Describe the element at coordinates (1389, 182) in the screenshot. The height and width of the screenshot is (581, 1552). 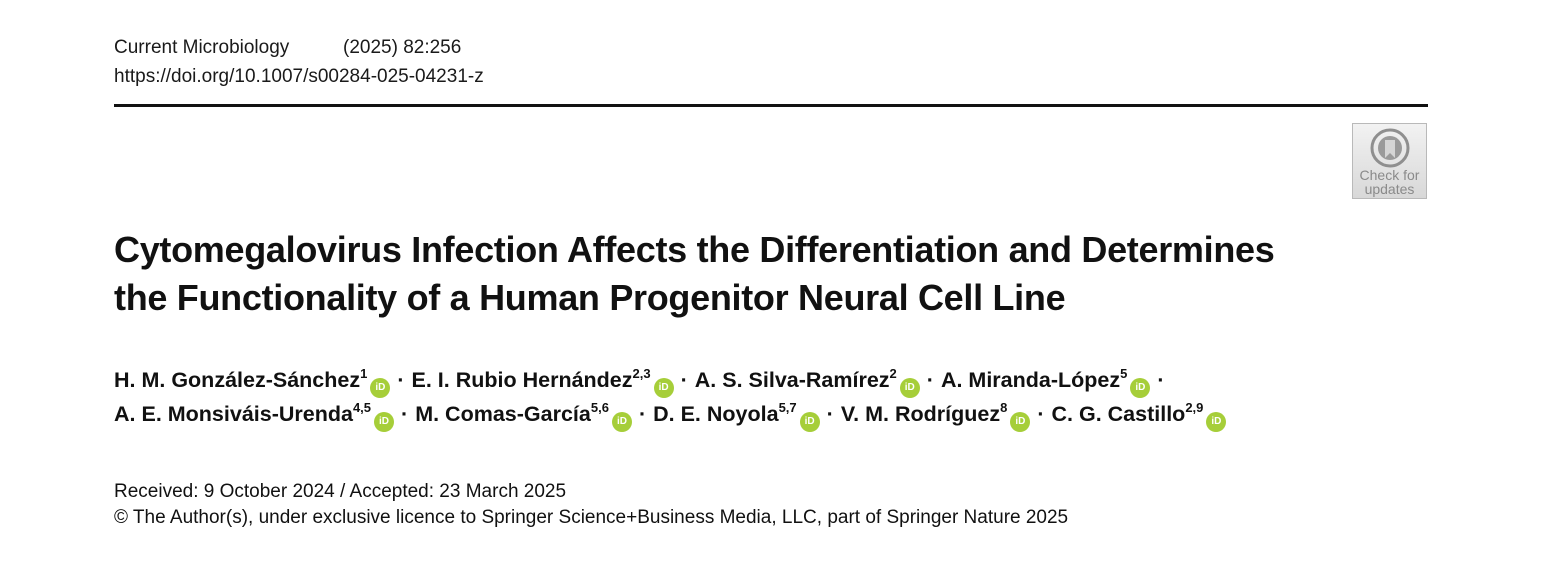
I see `check-for-updates-label: Check for updates` at that location.